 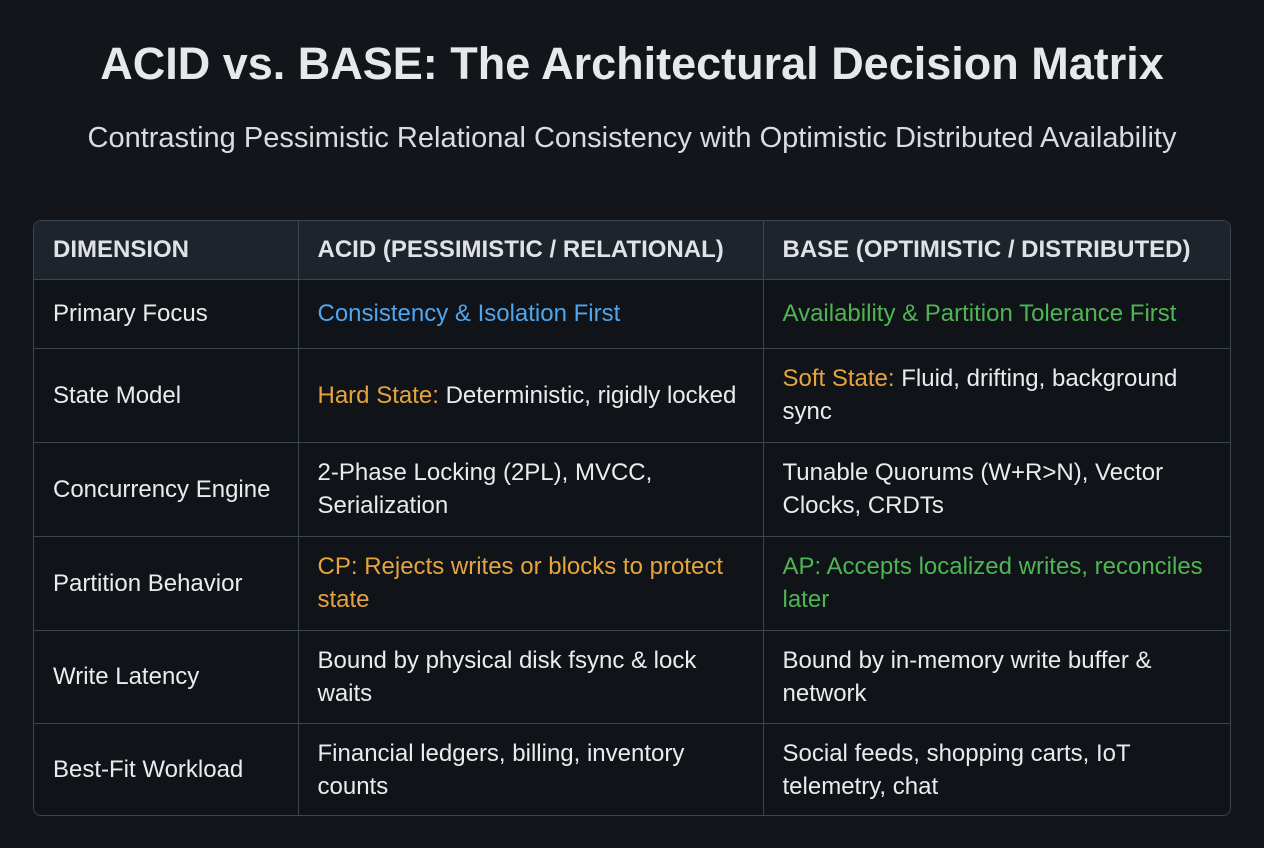 I want to click on cell-text: Fluid, drifting, background sync, so click(x=980, y=395).